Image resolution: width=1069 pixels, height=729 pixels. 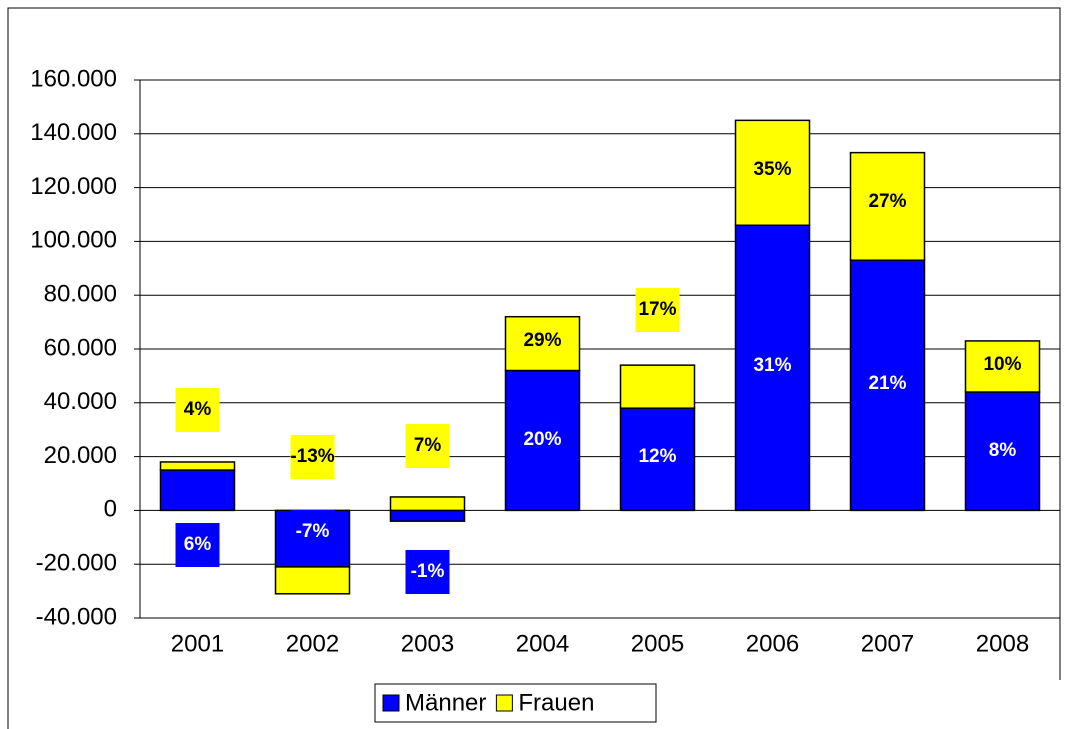 I want to click on data-label: 17%, so click(x=657, y=309).